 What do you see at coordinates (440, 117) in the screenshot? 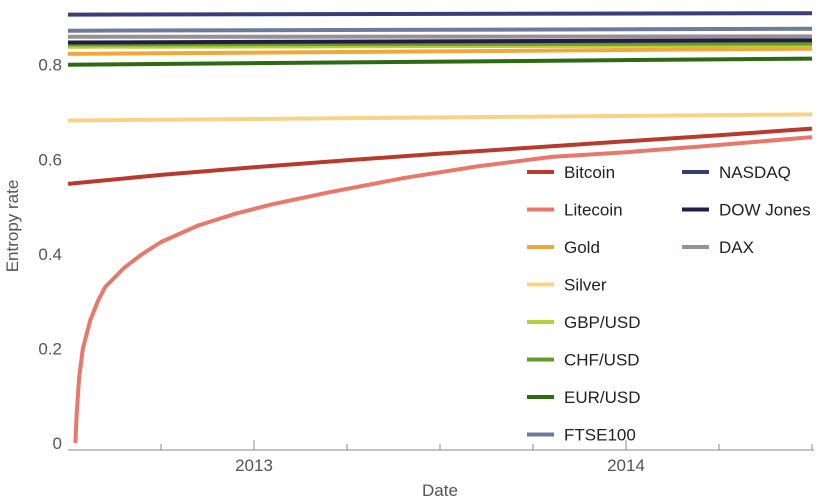
I see `series-line-silver` at bounding box center [440, 117].